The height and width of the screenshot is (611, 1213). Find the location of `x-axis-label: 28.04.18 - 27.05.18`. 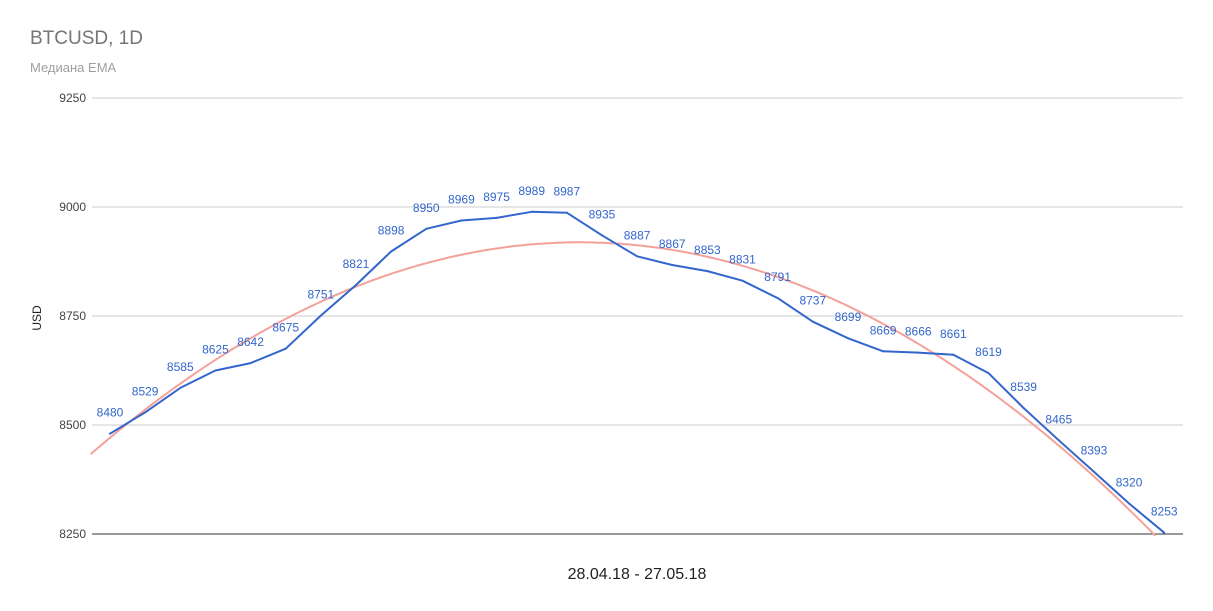

x-axis-label: 28.04.18 - 27.05.18 is located at coordinates (637, 574).